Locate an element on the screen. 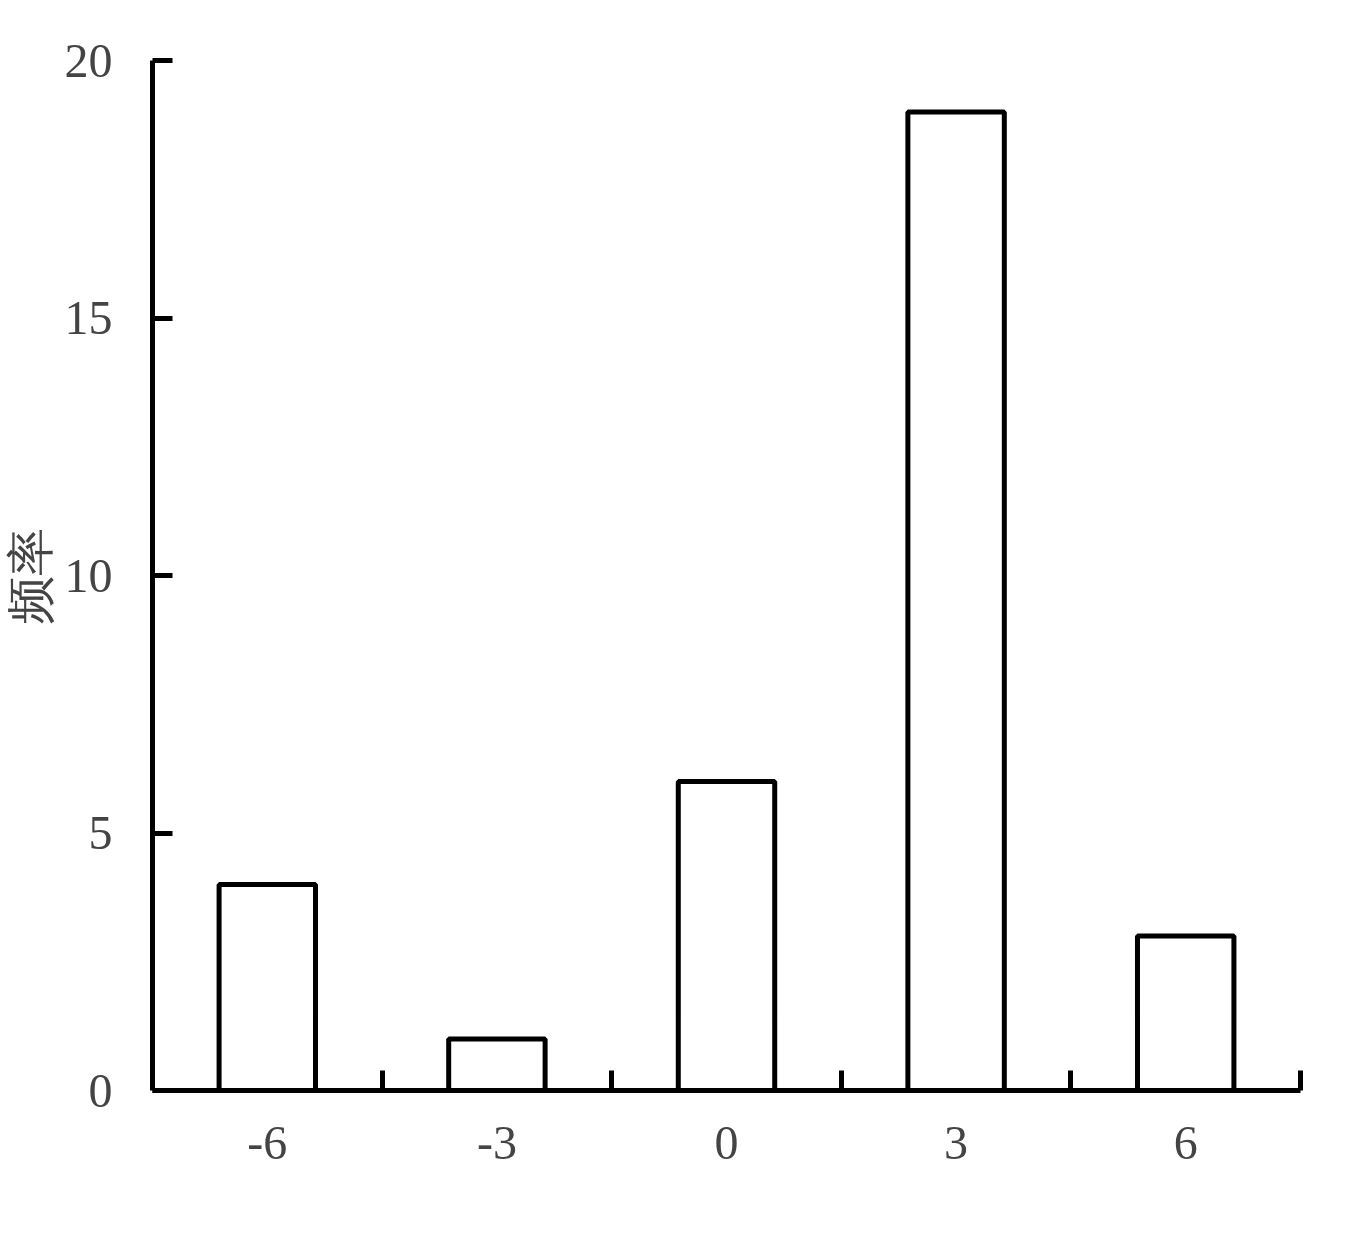 The width and height of the screenshot is (1371, 1235). y-tick-label: 15 is located at coordinates (88, 317).